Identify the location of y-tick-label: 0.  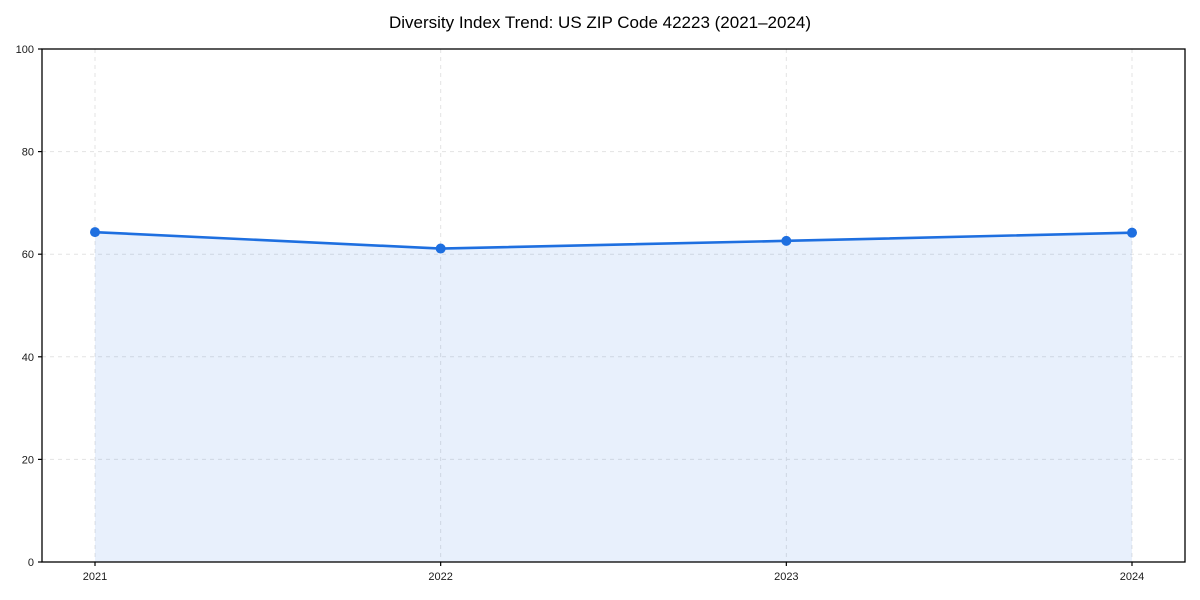
(31, 563).